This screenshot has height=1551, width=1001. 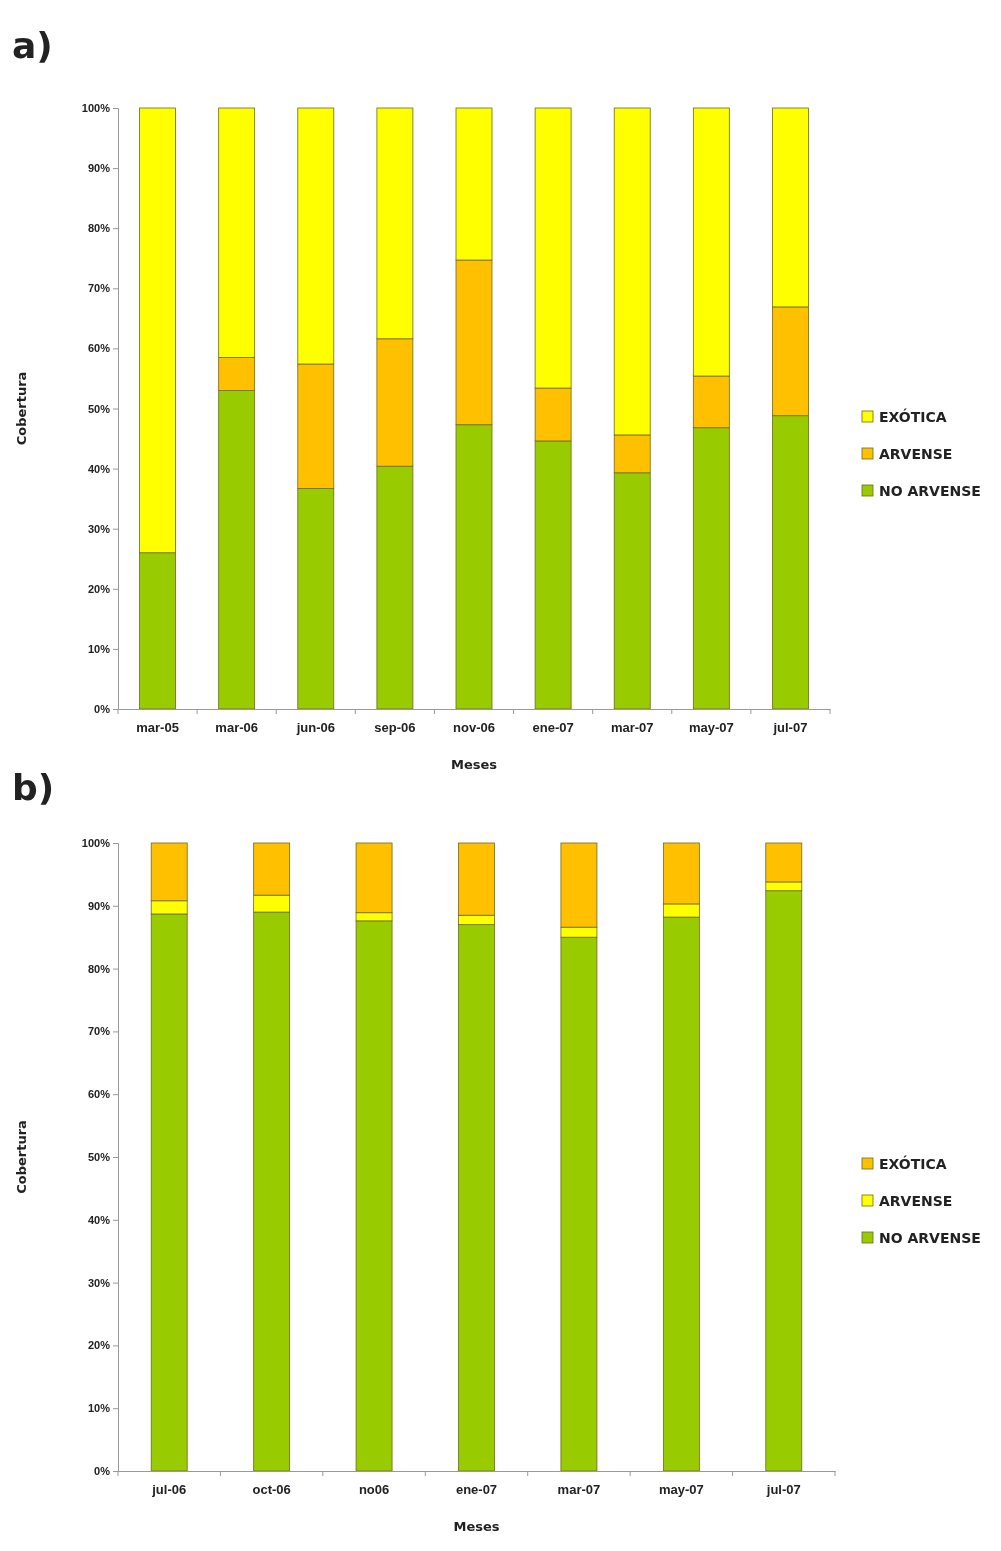 I want to click on x-tick-label: jul-06, so click(x=169, y=1490).